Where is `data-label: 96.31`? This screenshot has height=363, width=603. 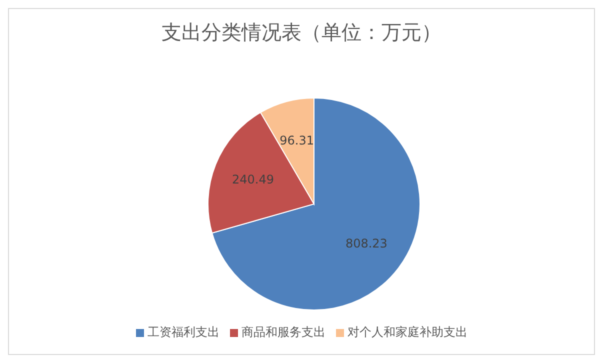
data-label: 96.31 is located at coordinates (297, 141).